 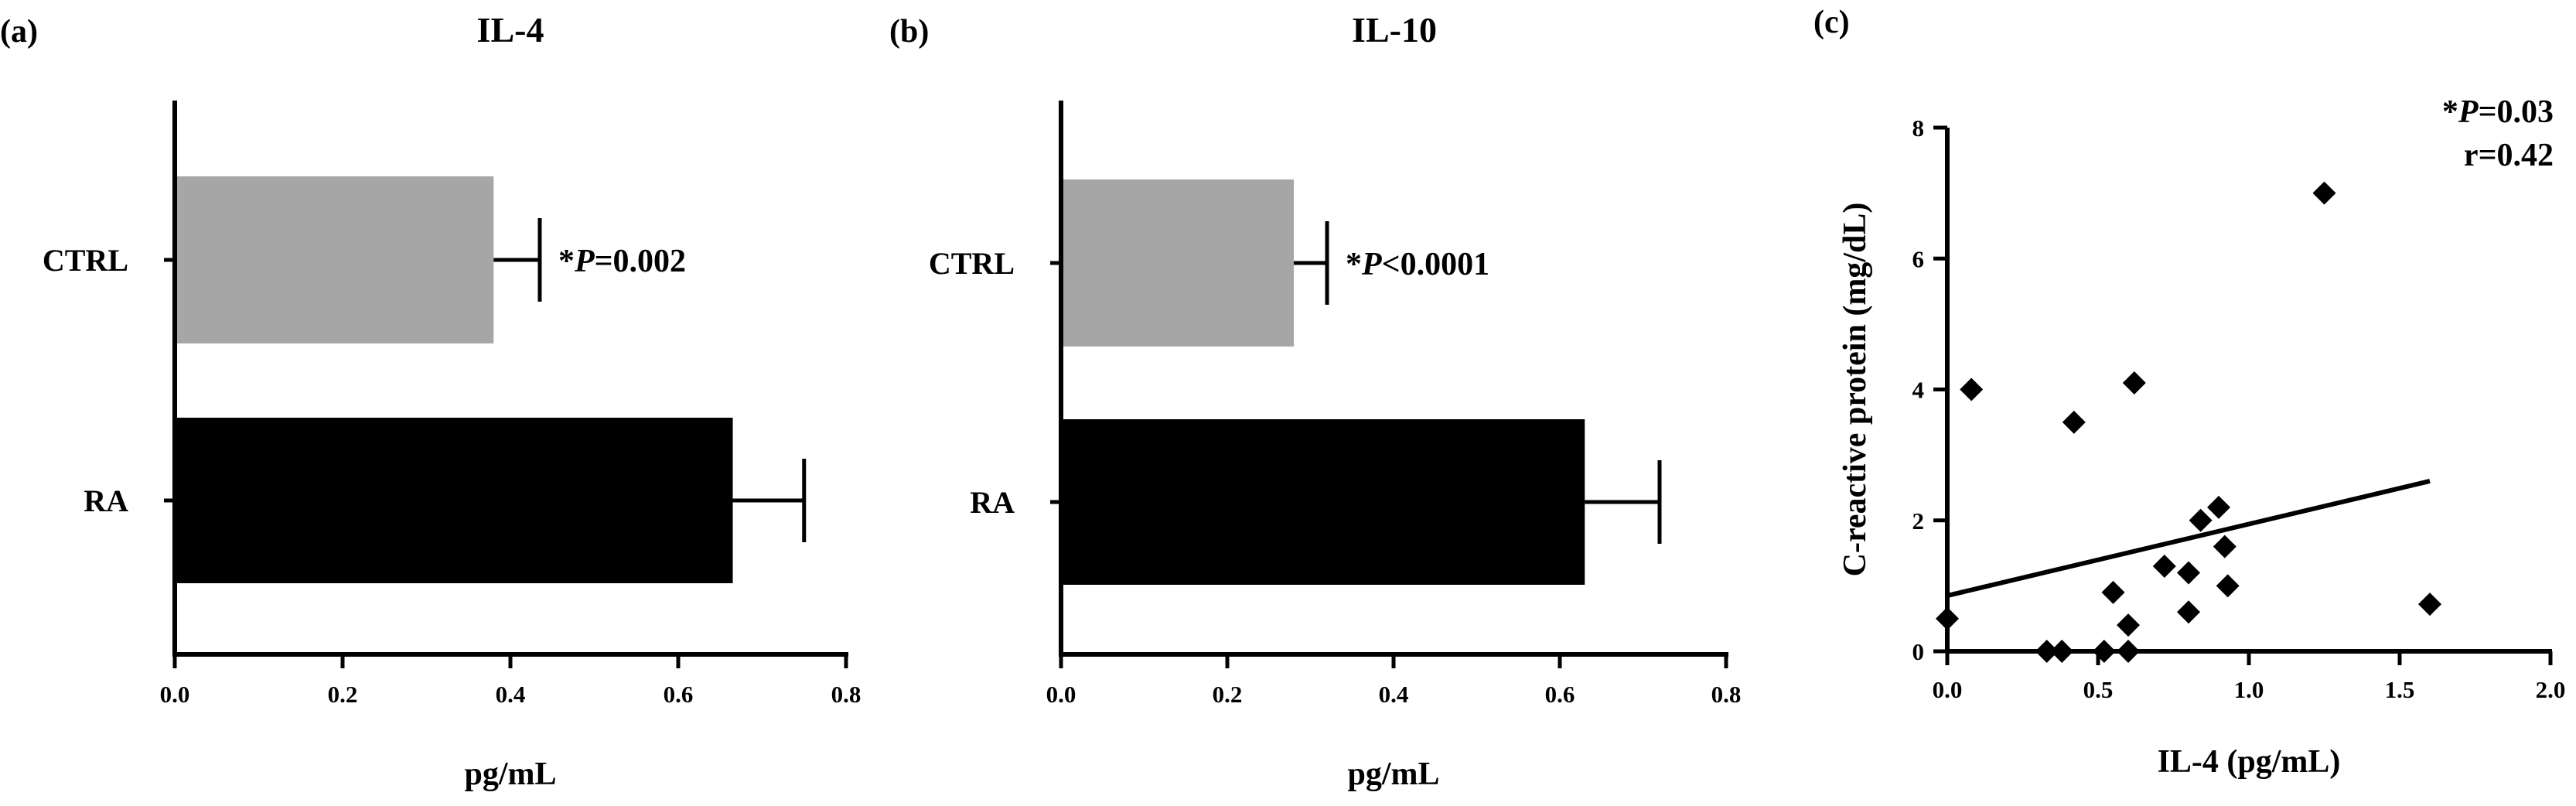 What do you see at coordinates (1855, 390) in the screenshot?
I see `y-axis-label: C-reactive protein (mg/dL)` at bounding box center [1855, 390].